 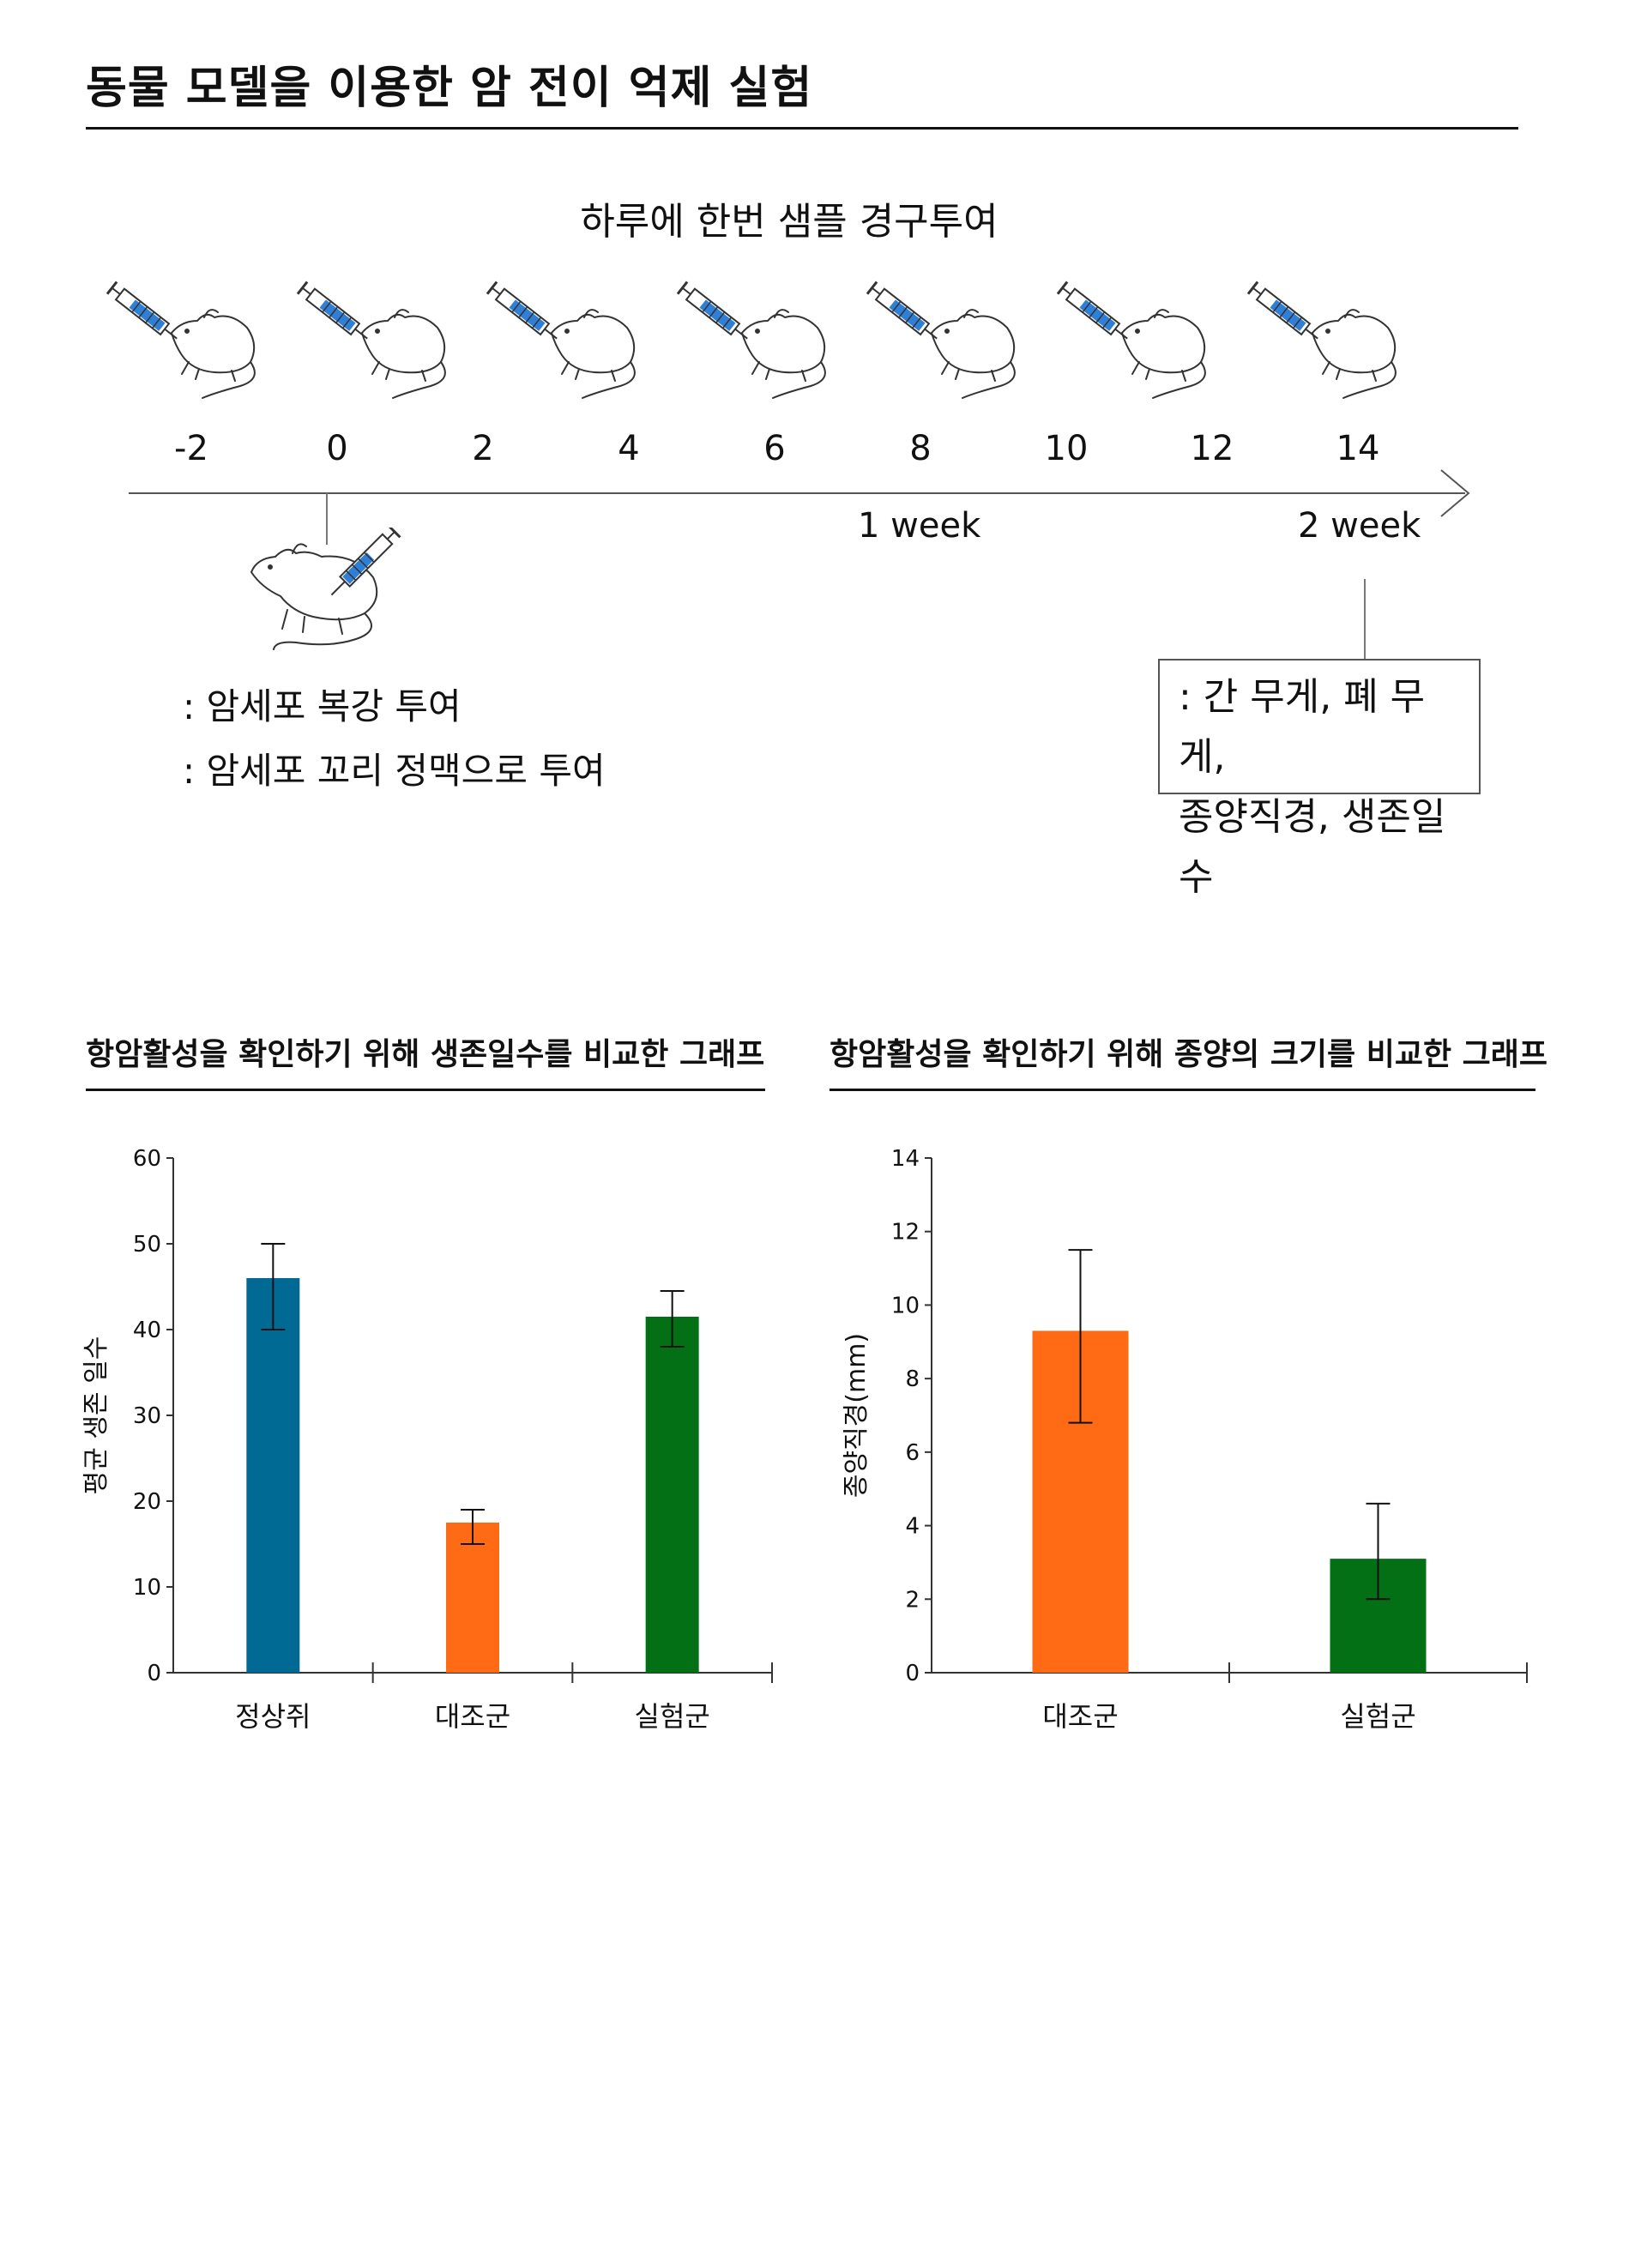 What do you see at coordinates (97, 1416) in the screenshot?
I see `y-axis-label: 평균 생존 일수` at bounding box center [97, 1416].